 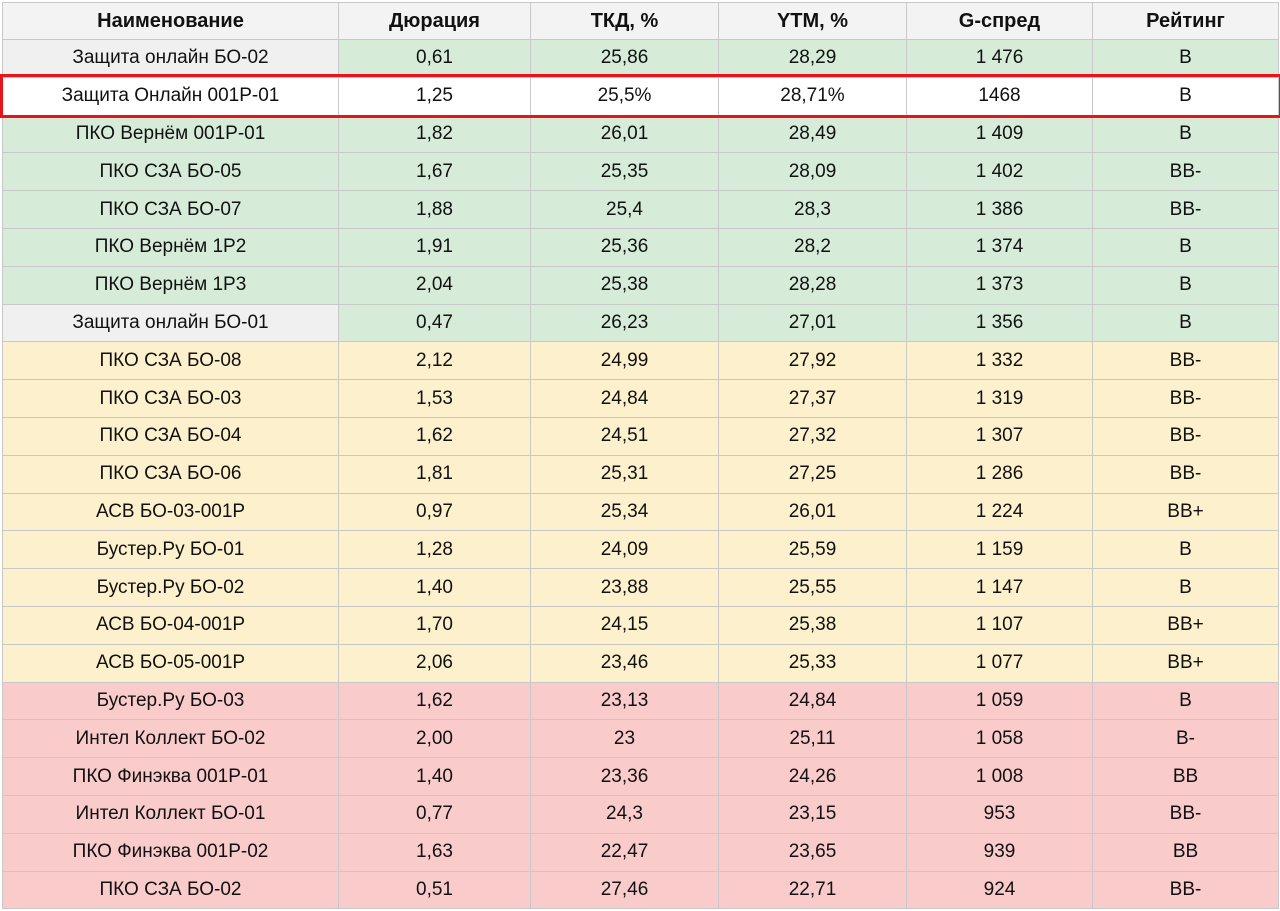 What do you see at coordinates (999, 58) in the screenshot?
I see `cell-gspread: 1 476` at bounding box center [999, 58].